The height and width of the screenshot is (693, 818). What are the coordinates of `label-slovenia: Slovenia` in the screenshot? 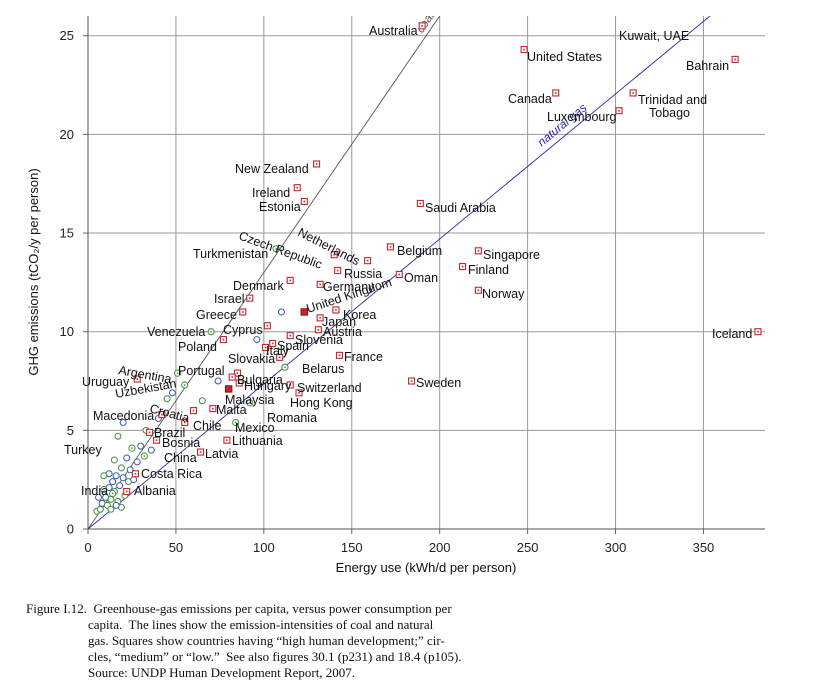 It's located at (319, 340).